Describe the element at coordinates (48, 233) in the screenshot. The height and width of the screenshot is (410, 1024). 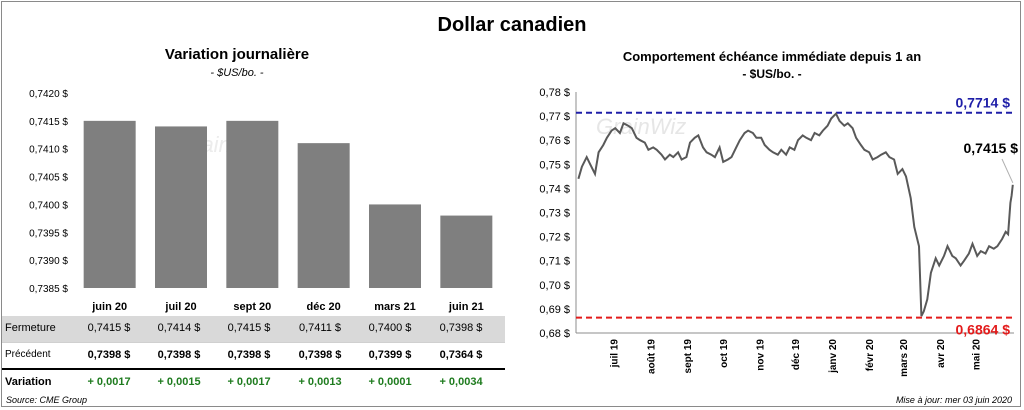
I see `y-tick-label: 0,7395 $` at that location.